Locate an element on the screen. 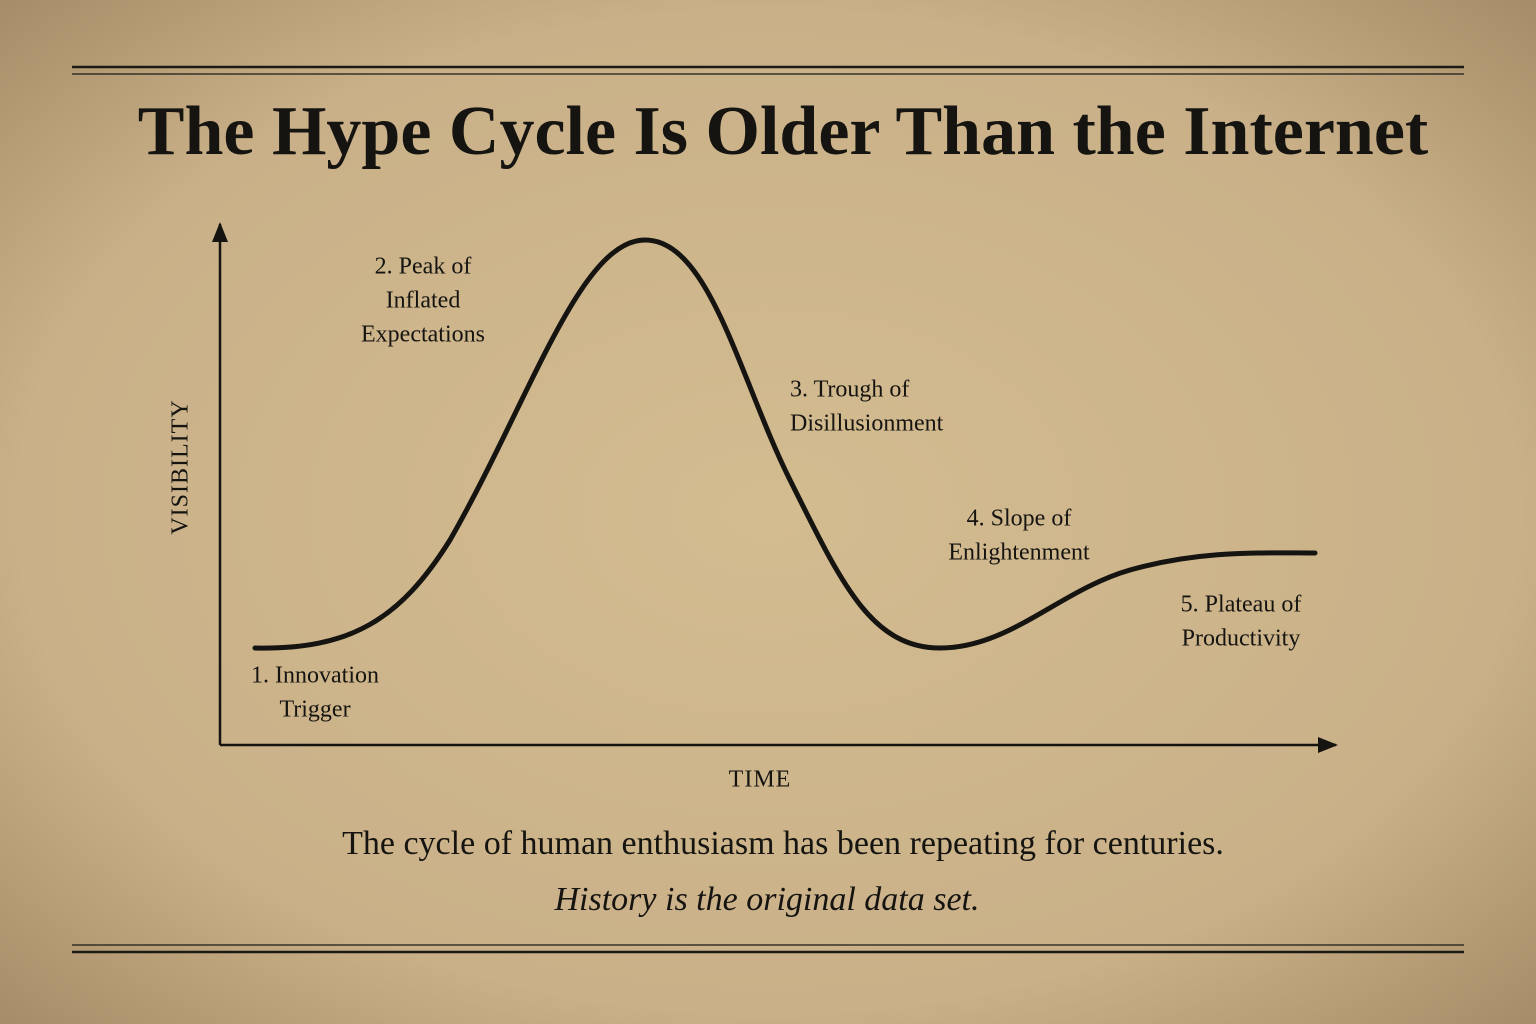 This screenshot has height=1024, width=1536. y-axis-label: VISIBILITY is located at coordinates (181, 466).